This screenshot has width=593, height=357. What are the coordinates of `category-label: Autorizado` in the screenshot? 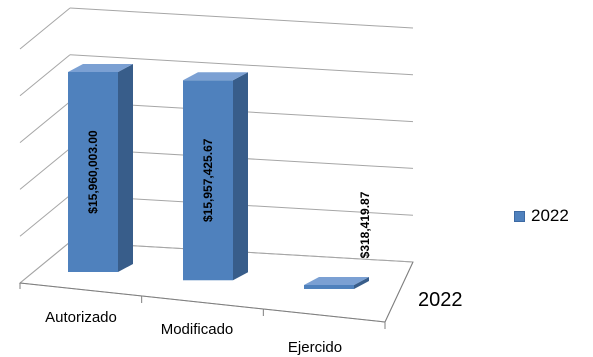 It's located at (81, 317).